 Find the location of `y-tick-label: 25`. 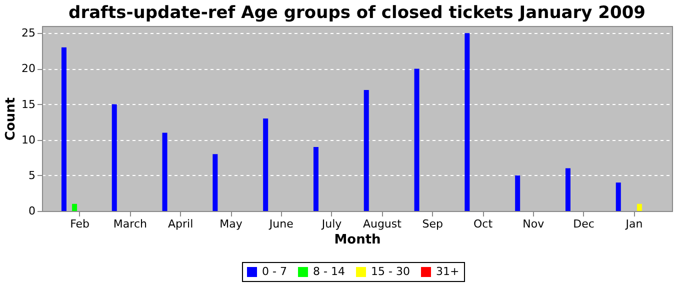

y-tick-label: 25 is located at coordinates (29, 33).